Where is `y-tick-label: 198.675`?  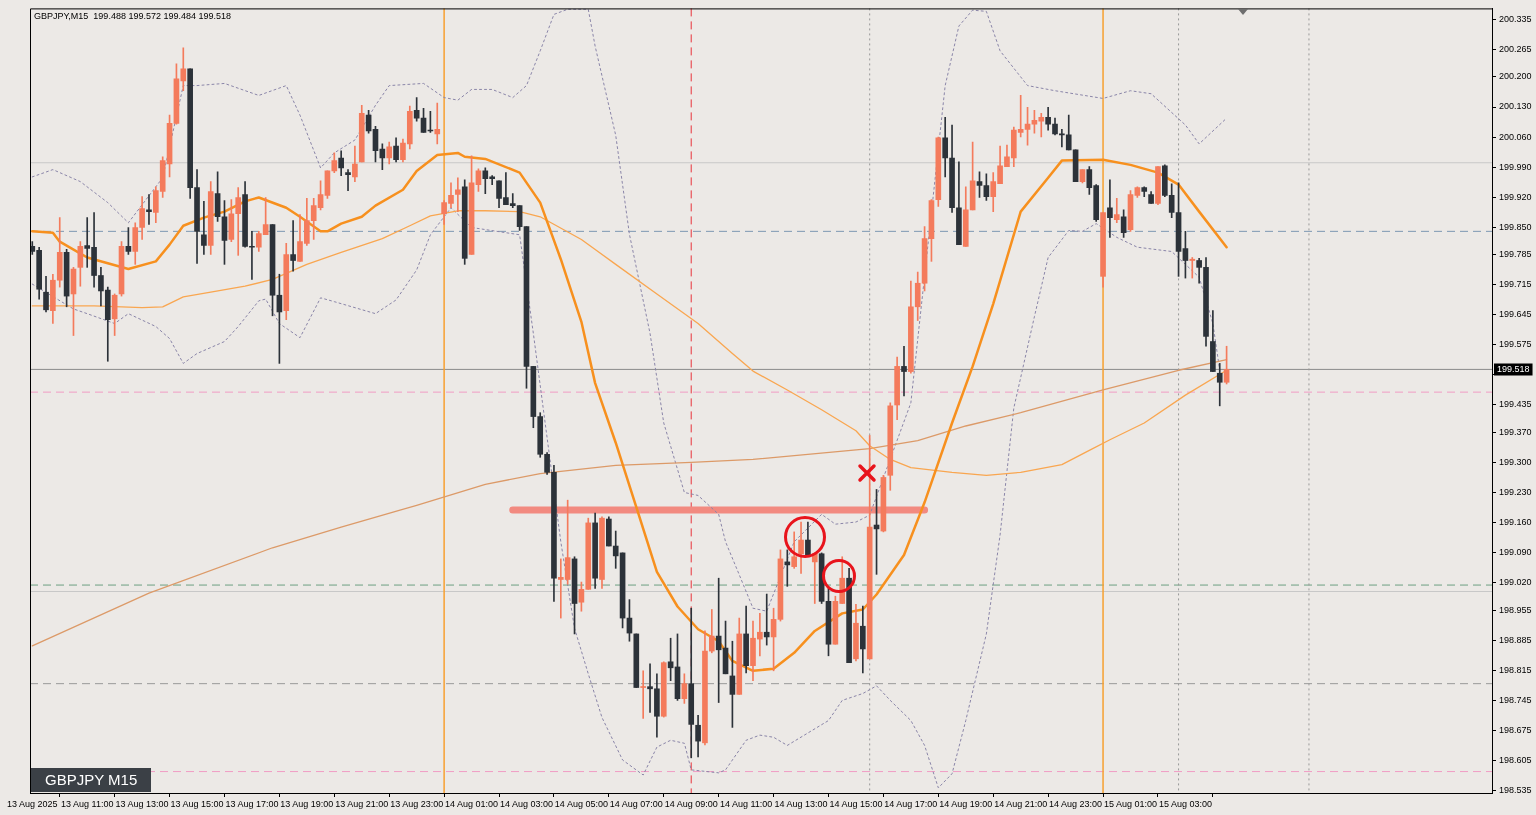 y-tick-label: 198.675 is located at coordinates (1515, 730).